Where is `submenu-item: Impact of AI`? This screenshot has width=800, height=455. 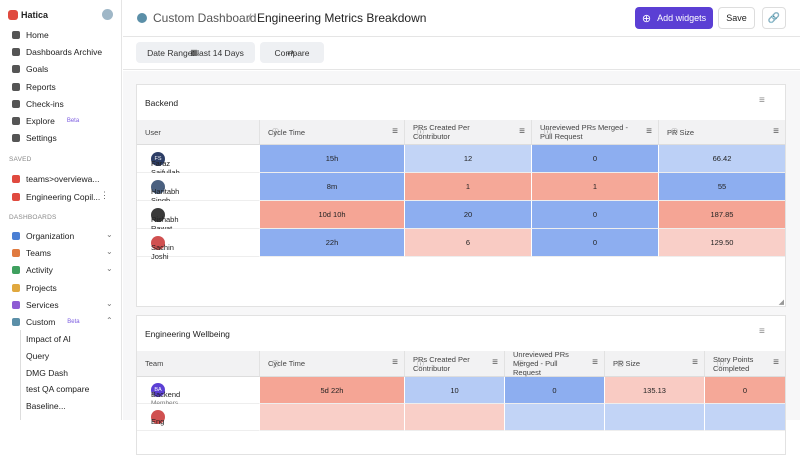 submenu-item: Impact of AI is located at coordinates (48, 339).